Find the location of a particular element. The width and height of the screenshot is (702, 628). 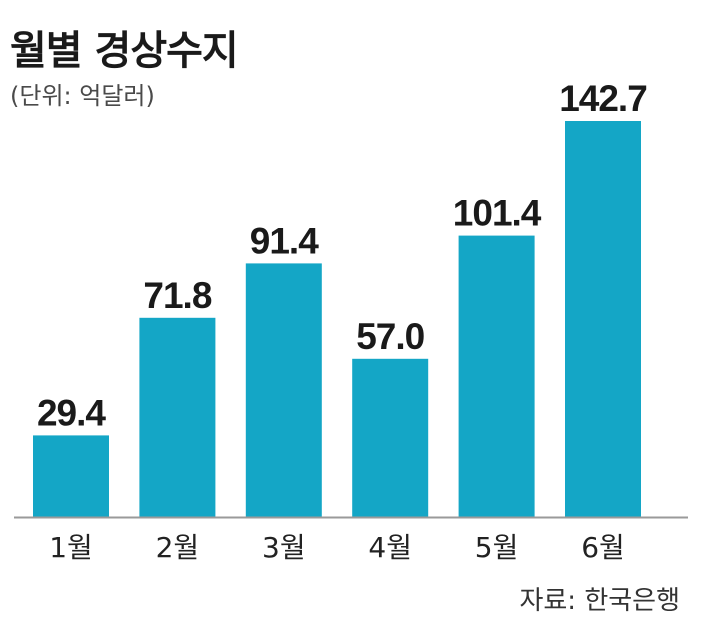

unit-note: (단위: 억달러) is located at coordinates (82, 96).